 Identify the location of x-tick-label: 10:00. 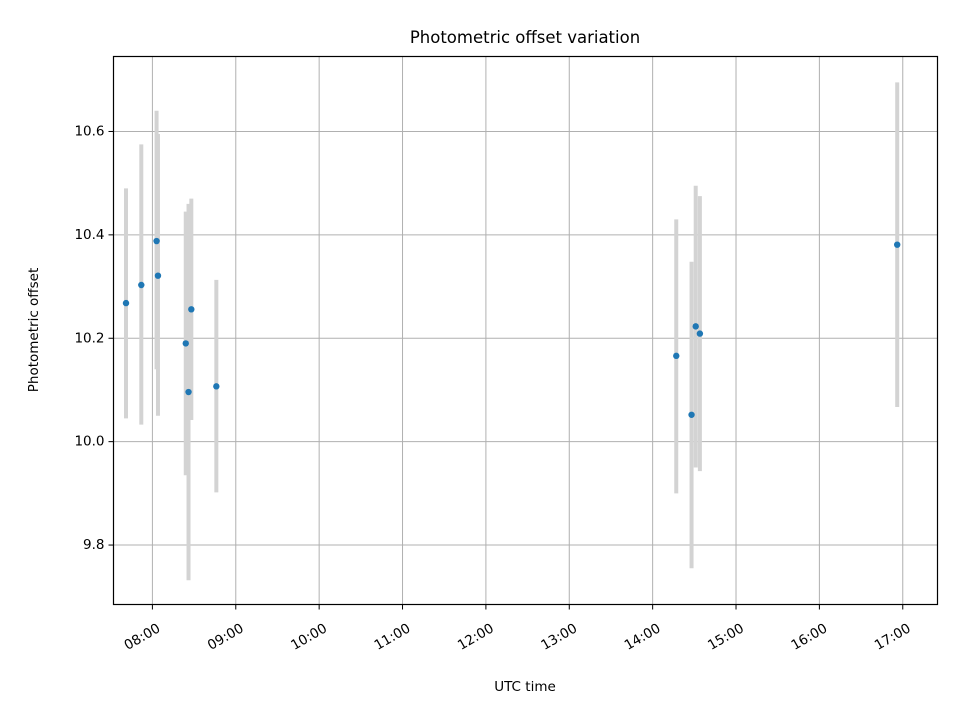
(309, 636).